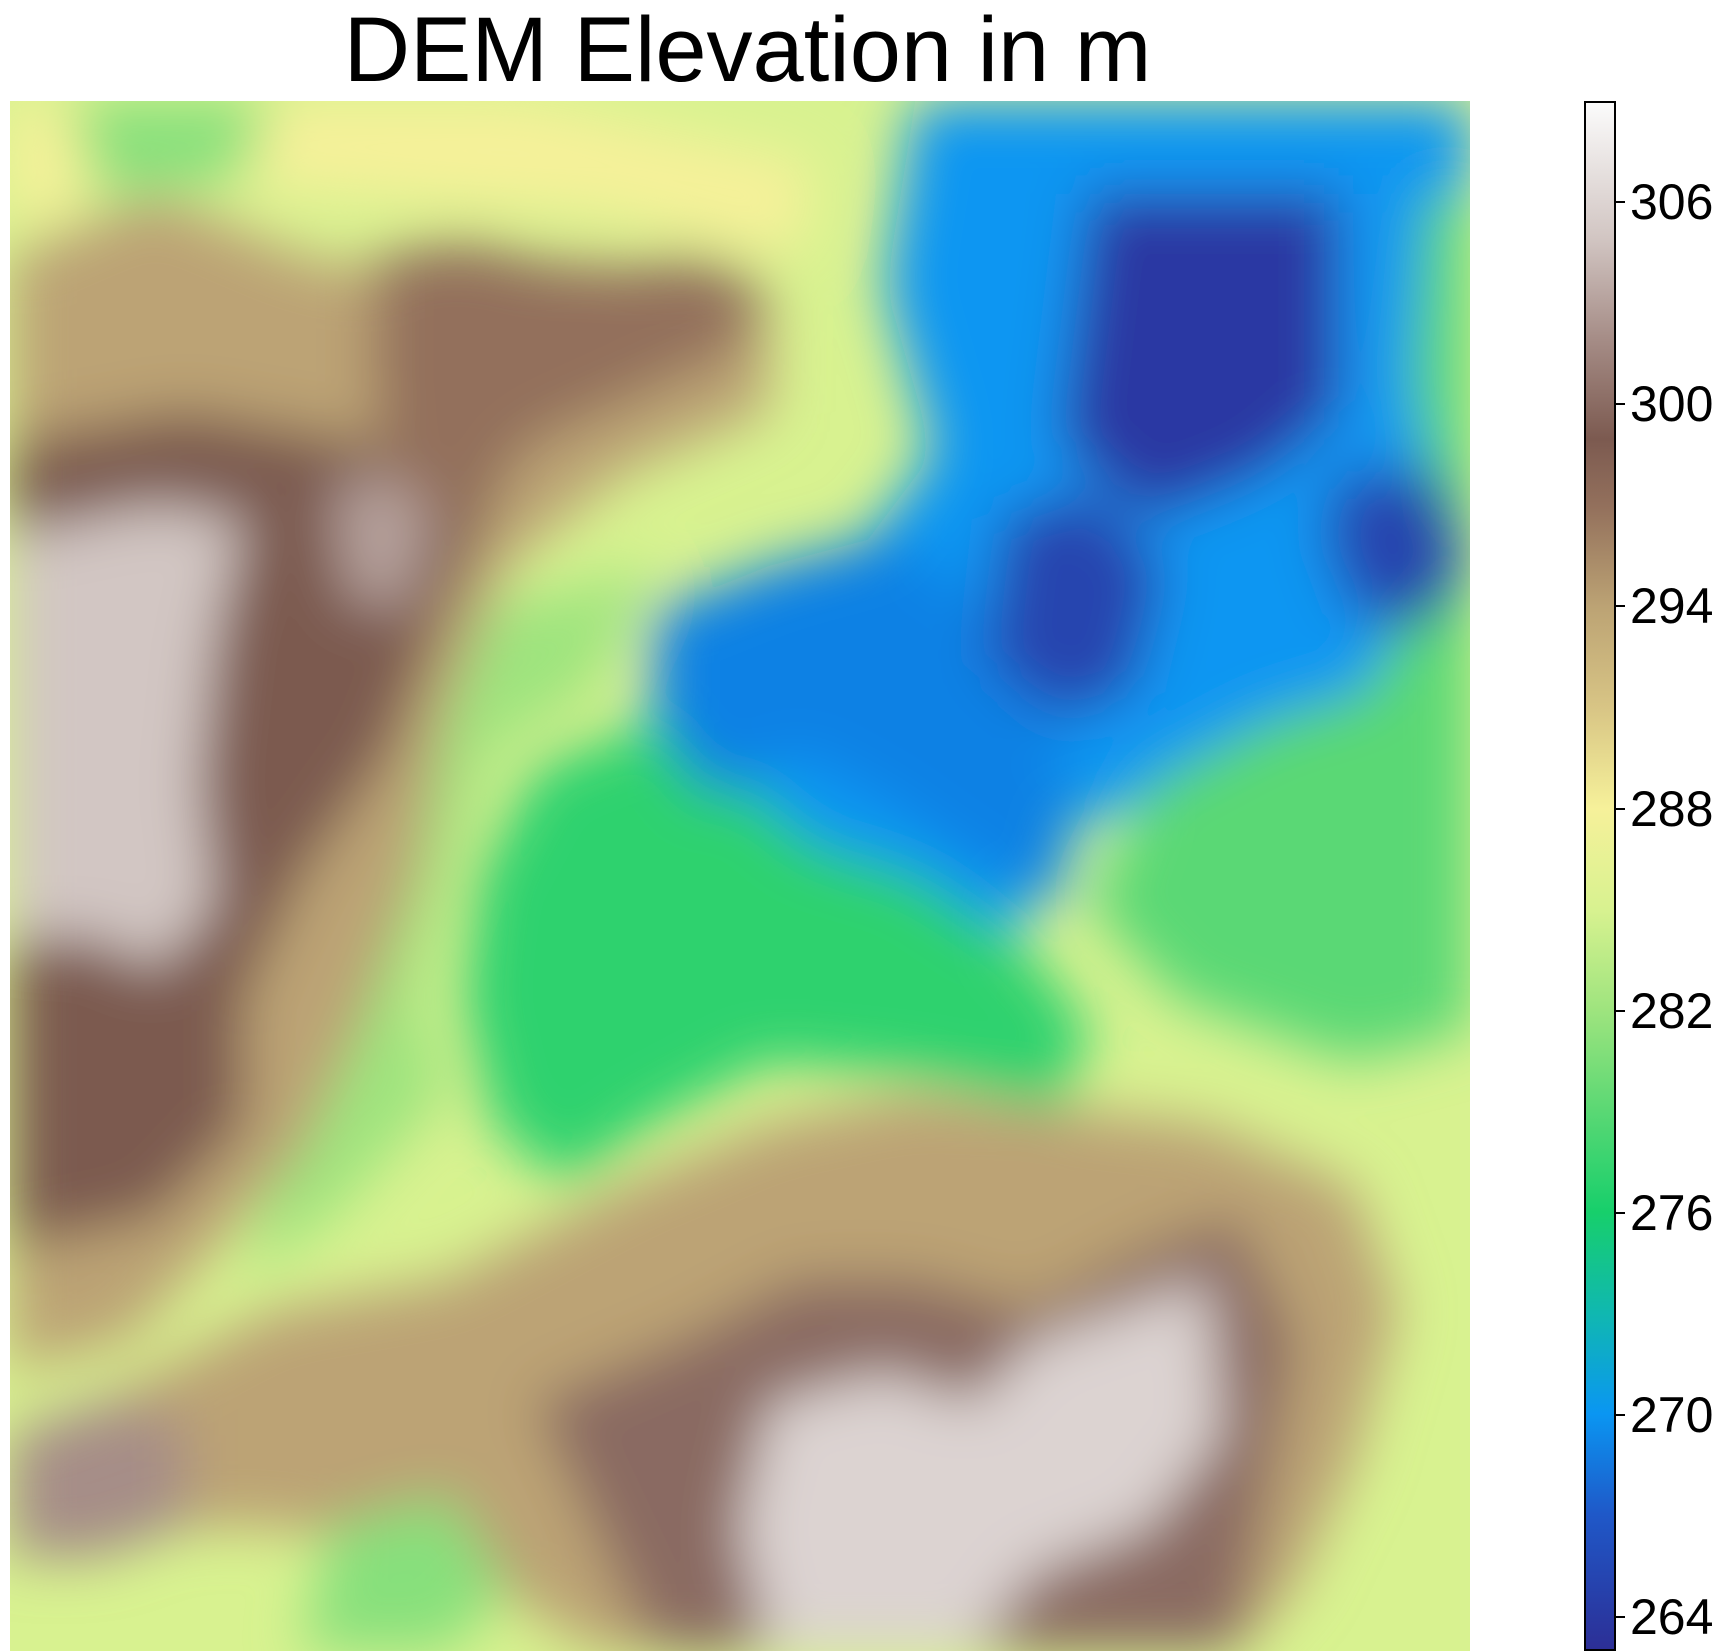 This screenshot has width=1729, height=1652. I want to click on terrain-upper-west-pit, so click(382, 543).